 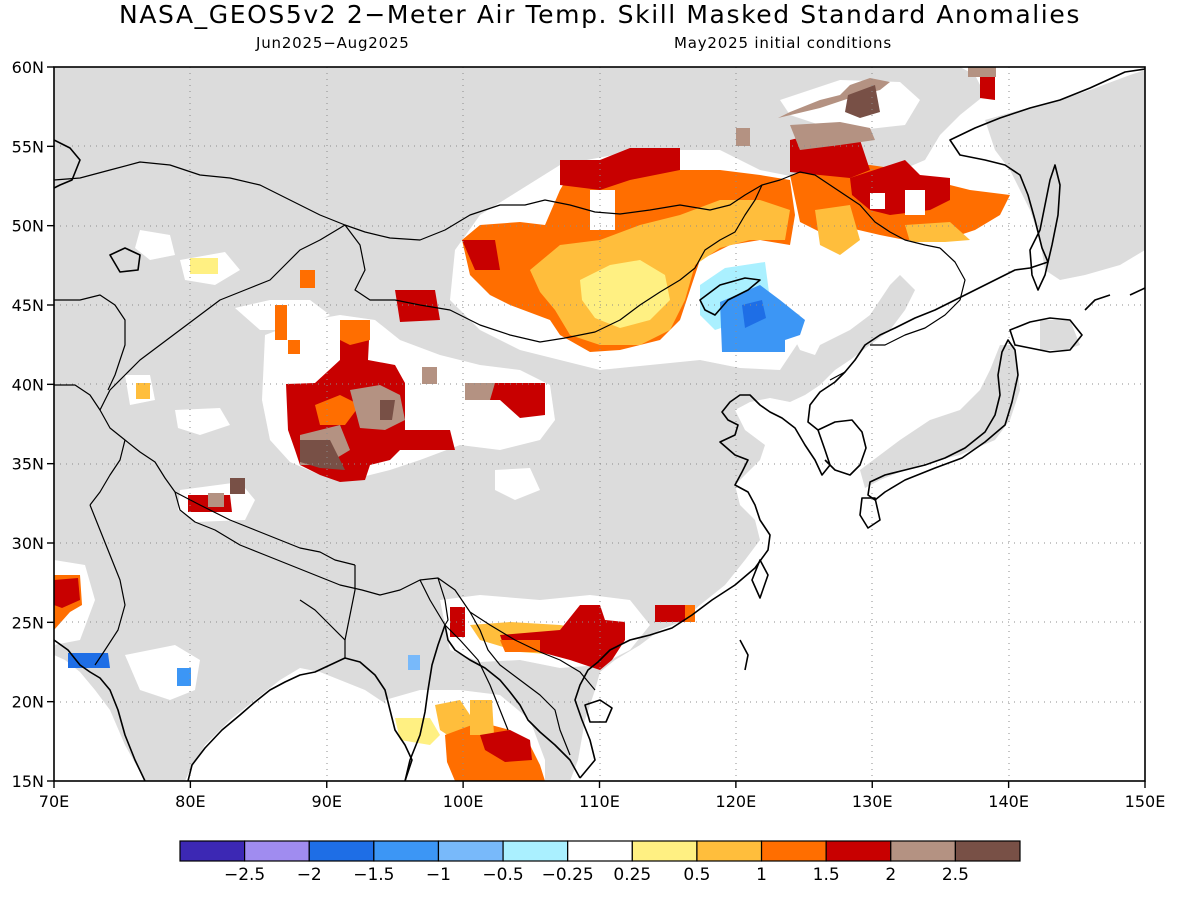 What do you see at coordinates (54, 801) in the screenshot?
I see `x-tick-label: 70E` at bounding box center [54, 801].